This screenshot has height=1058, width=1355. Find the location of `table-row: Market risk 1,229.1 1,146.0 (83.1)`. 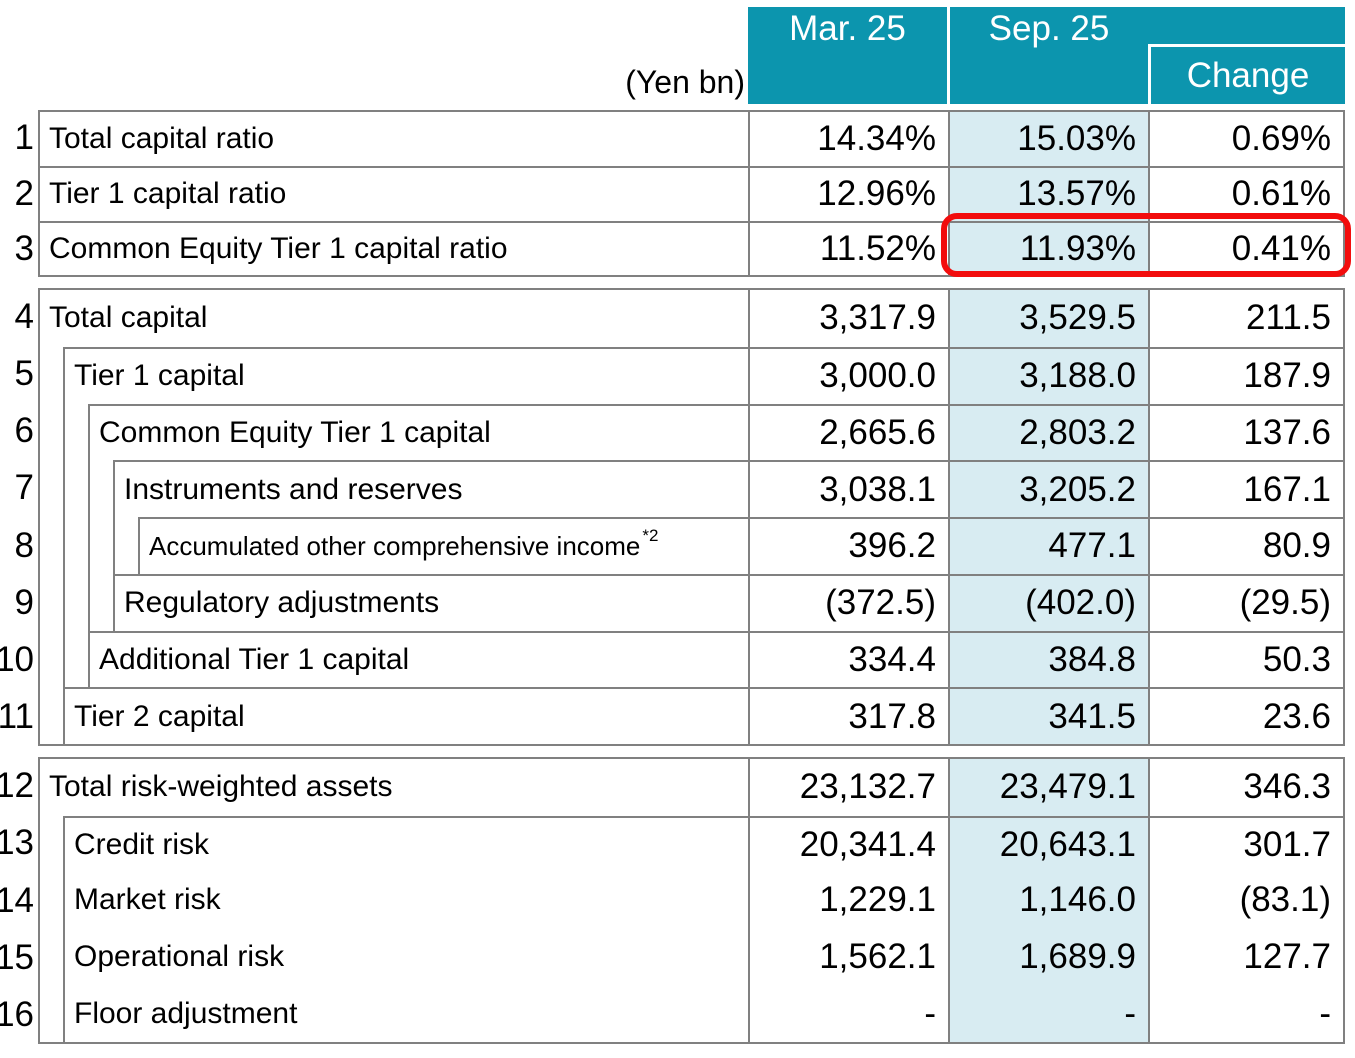

table-row: Market risk 1,229.1 1,146.0 (83.1) is located at coordinates (691, 900).